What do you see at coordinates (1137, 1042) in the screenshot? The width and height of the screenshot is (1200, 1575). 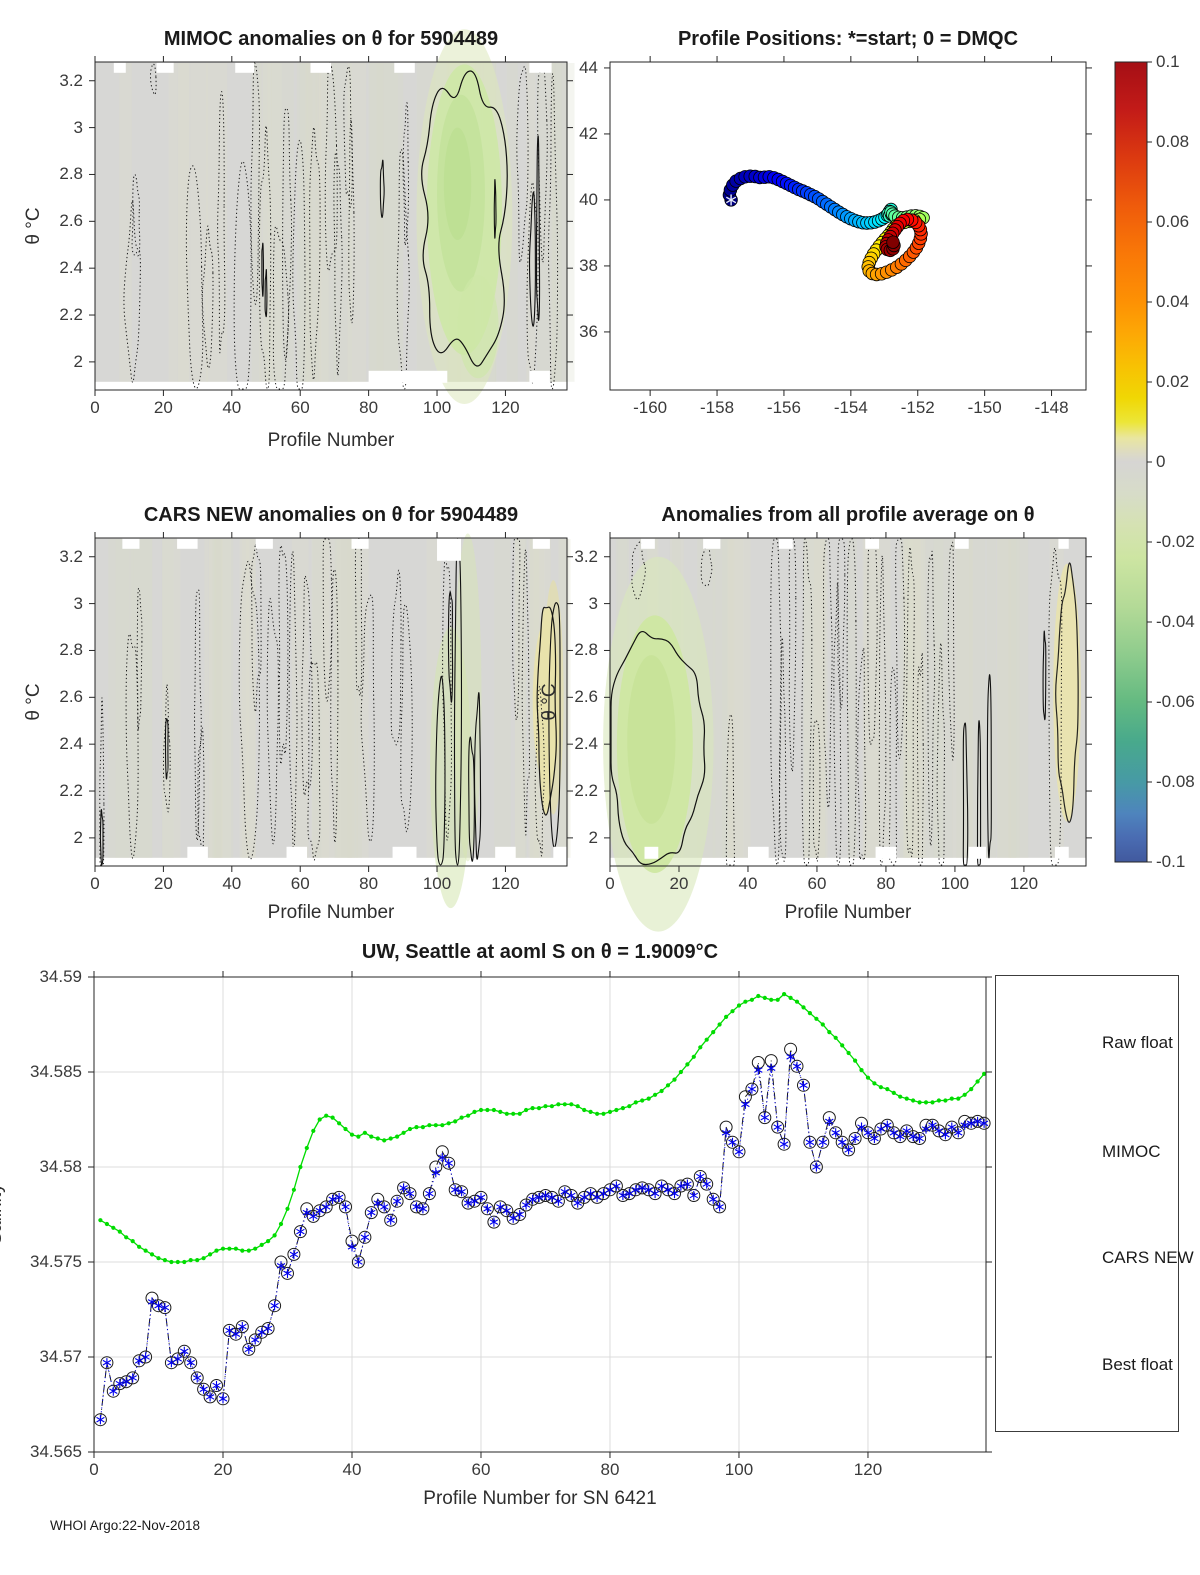 I see `legend-label-raw-float: Raw float` at bounding box center [1137, 1042].